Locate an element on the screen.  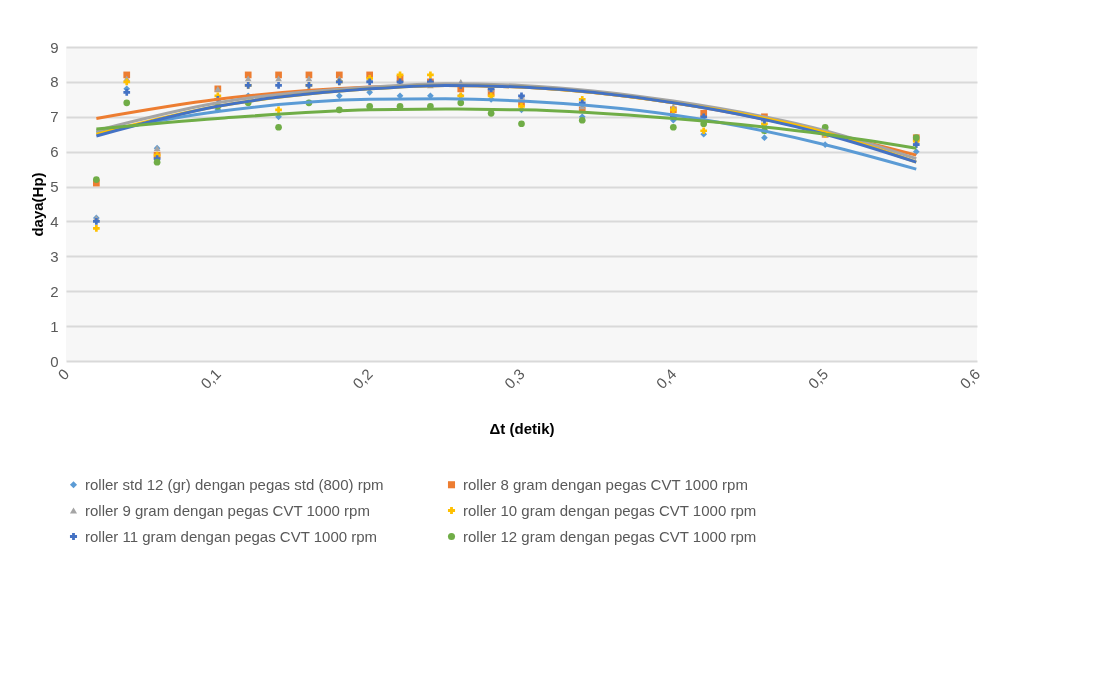
x-tick-label: 0,6 is located at coordinates (970, 378).